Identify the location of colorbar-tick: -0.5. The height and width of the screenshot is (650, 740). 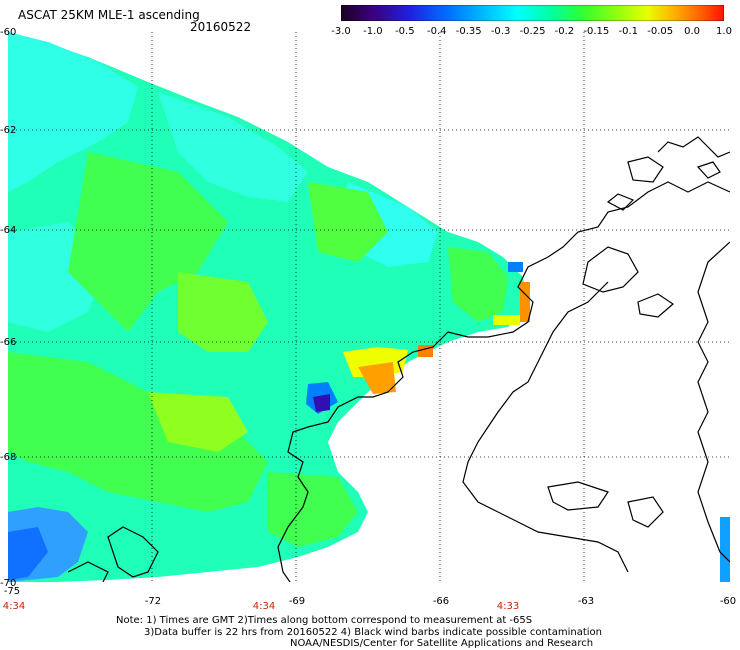
(405, 31).